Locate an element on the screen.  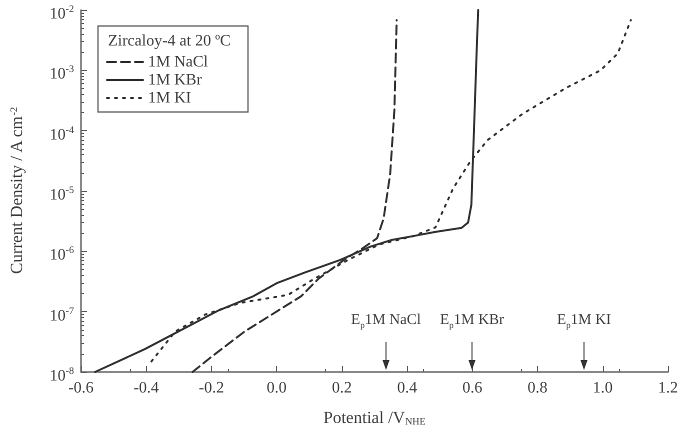
y-tick-label: 10$^{-7}$ is located at coordinates (62, 314).